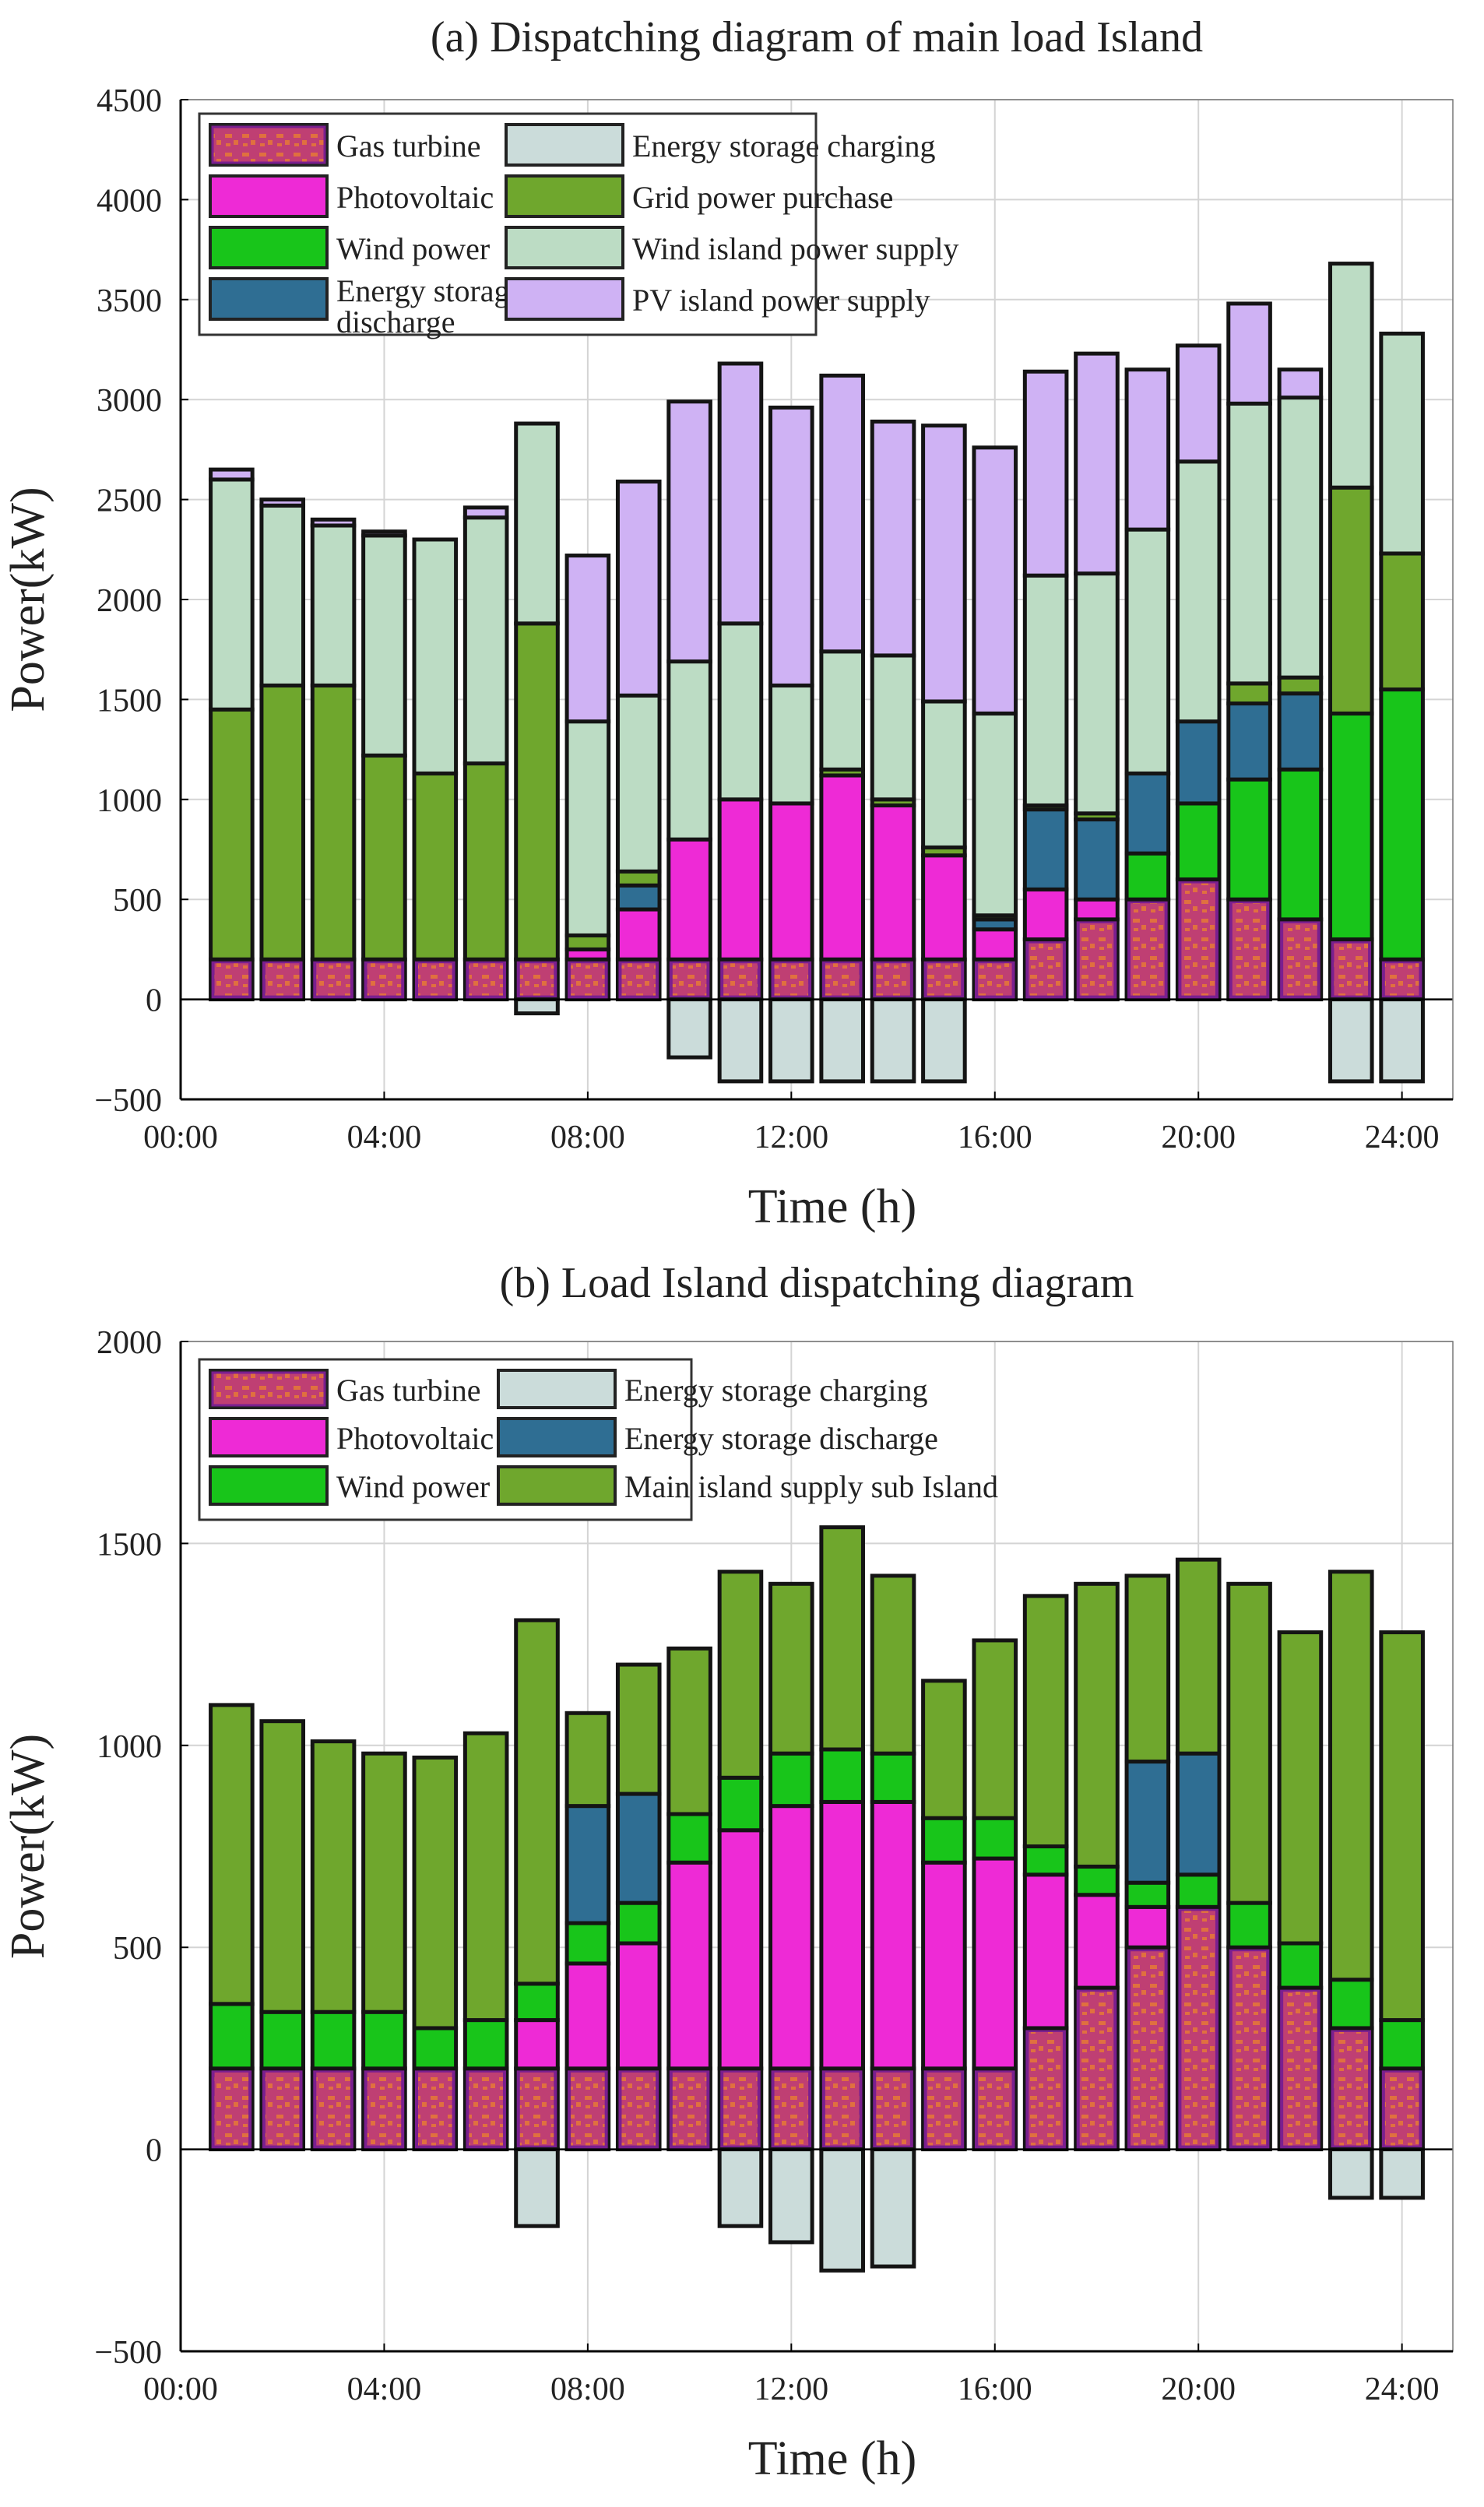 This screenshot has height=2507, width=1484. I want to click on legend-swatch-grid, so click(564, 196).